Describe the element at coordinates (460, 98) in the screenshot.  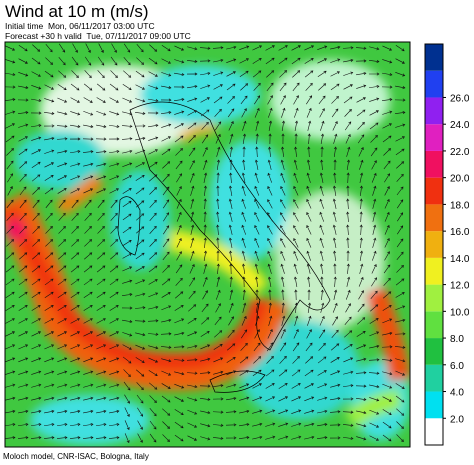
I see `colorbar-label: 26.0` at that location.